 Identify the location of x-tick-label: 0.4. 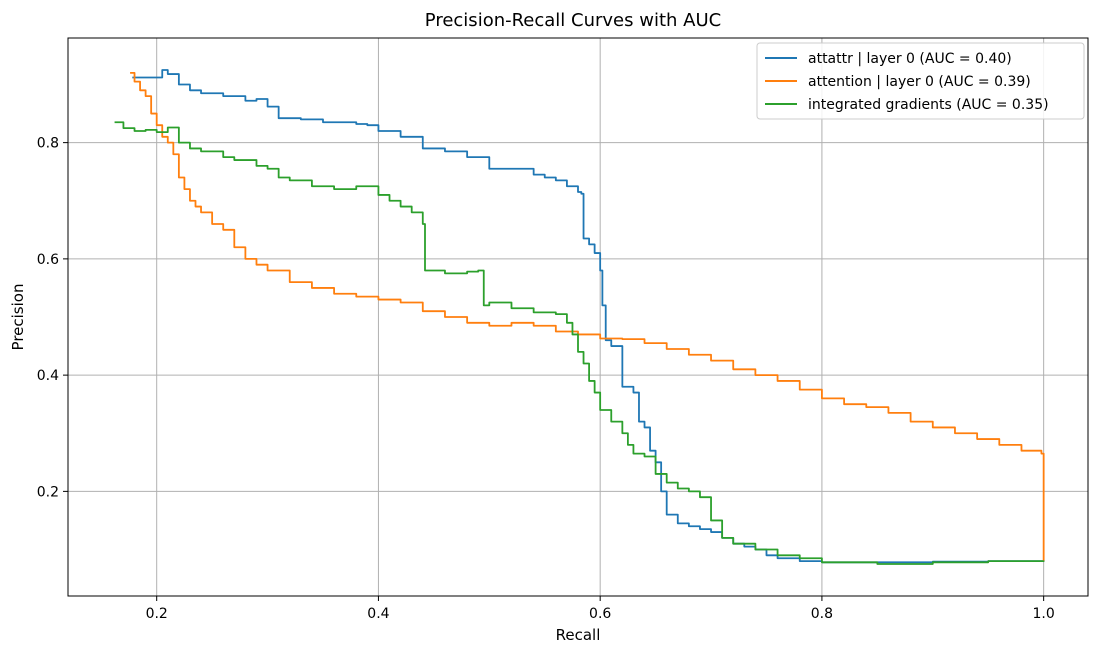
(378, 614).